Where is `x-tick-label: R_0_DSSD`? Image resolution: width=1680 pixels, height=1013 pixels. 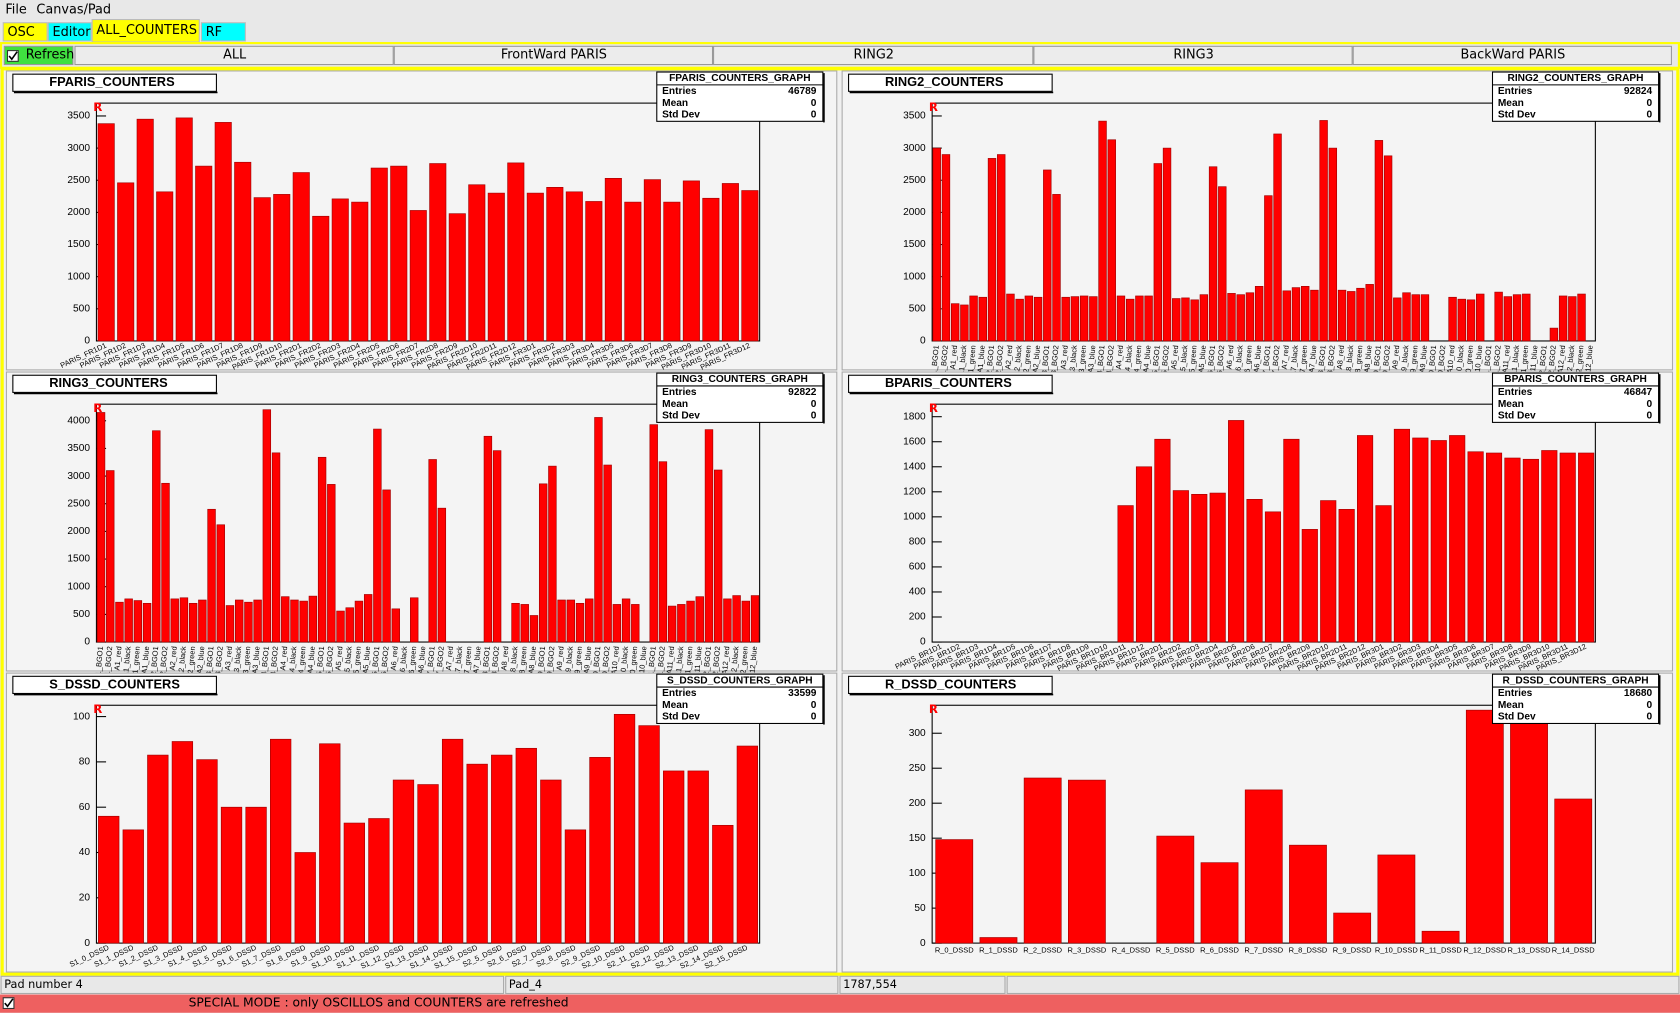 x-tick-label: R_0_DSSD is located at coordinates (954, 950).